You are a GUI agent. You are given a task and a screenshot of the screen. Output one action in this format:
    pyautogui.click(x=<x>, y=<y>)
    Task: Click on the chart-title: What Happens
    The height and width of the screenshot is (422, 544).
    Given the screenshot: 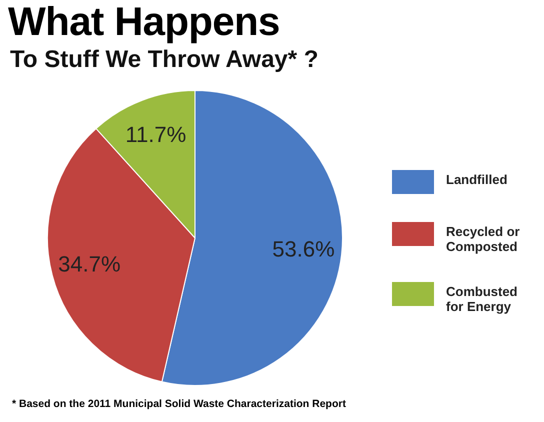 What is the action you would take?
    pyautogui.click(x=144, y=22)
    